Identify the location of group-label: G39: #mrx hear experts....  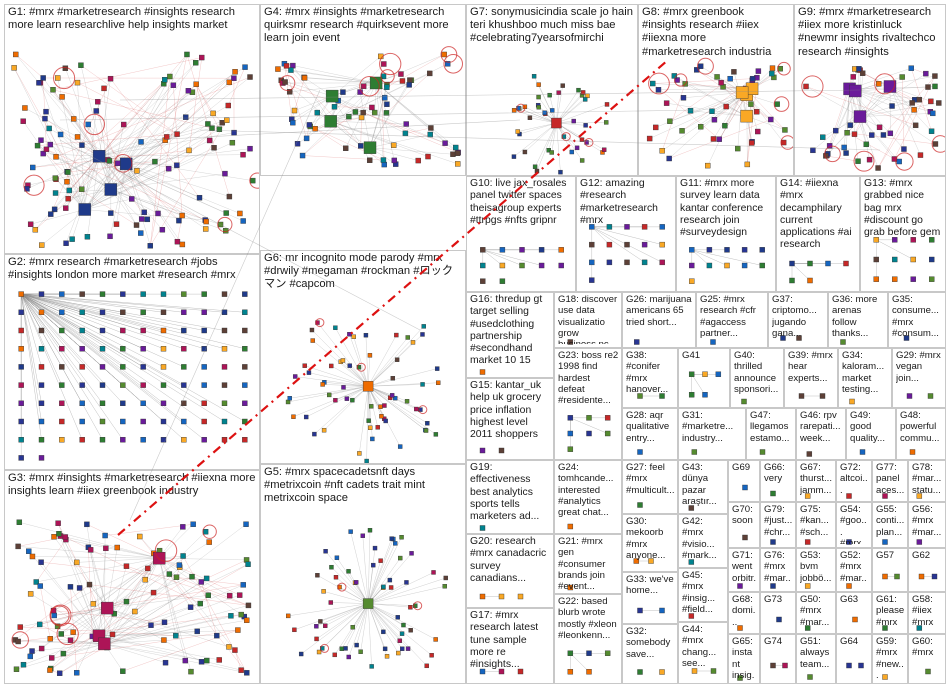
(810, 367).